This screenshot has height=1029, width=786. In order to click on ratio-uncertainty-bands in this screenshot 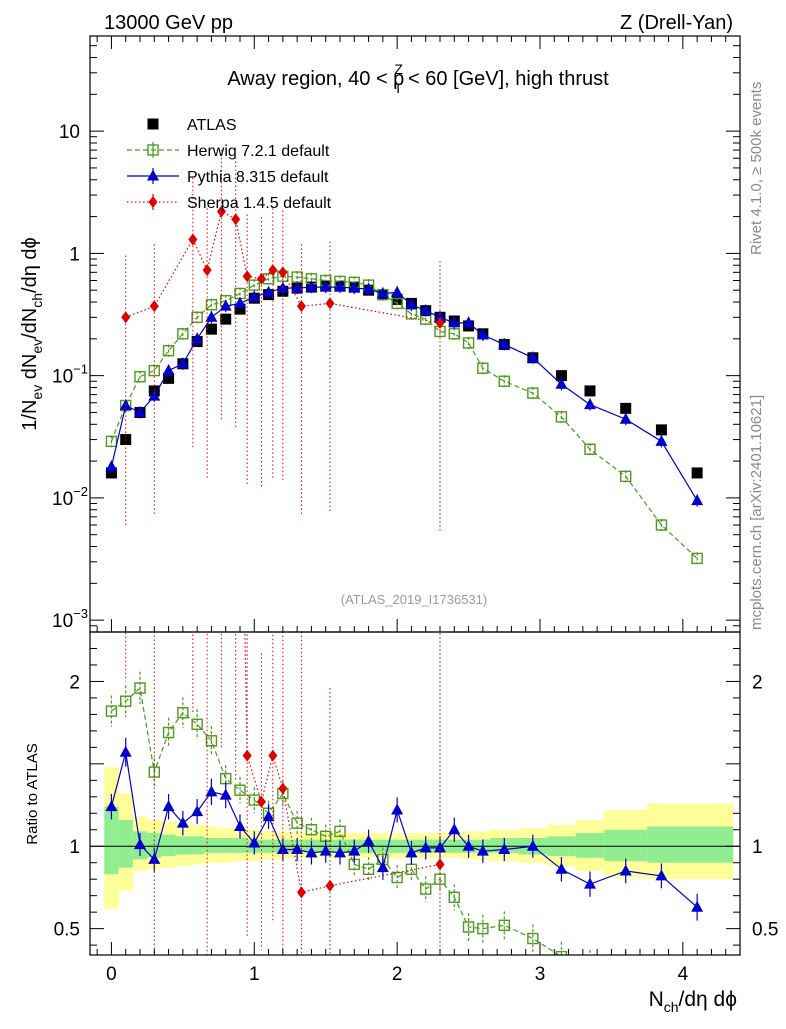, I will do `click(415, 838)`.